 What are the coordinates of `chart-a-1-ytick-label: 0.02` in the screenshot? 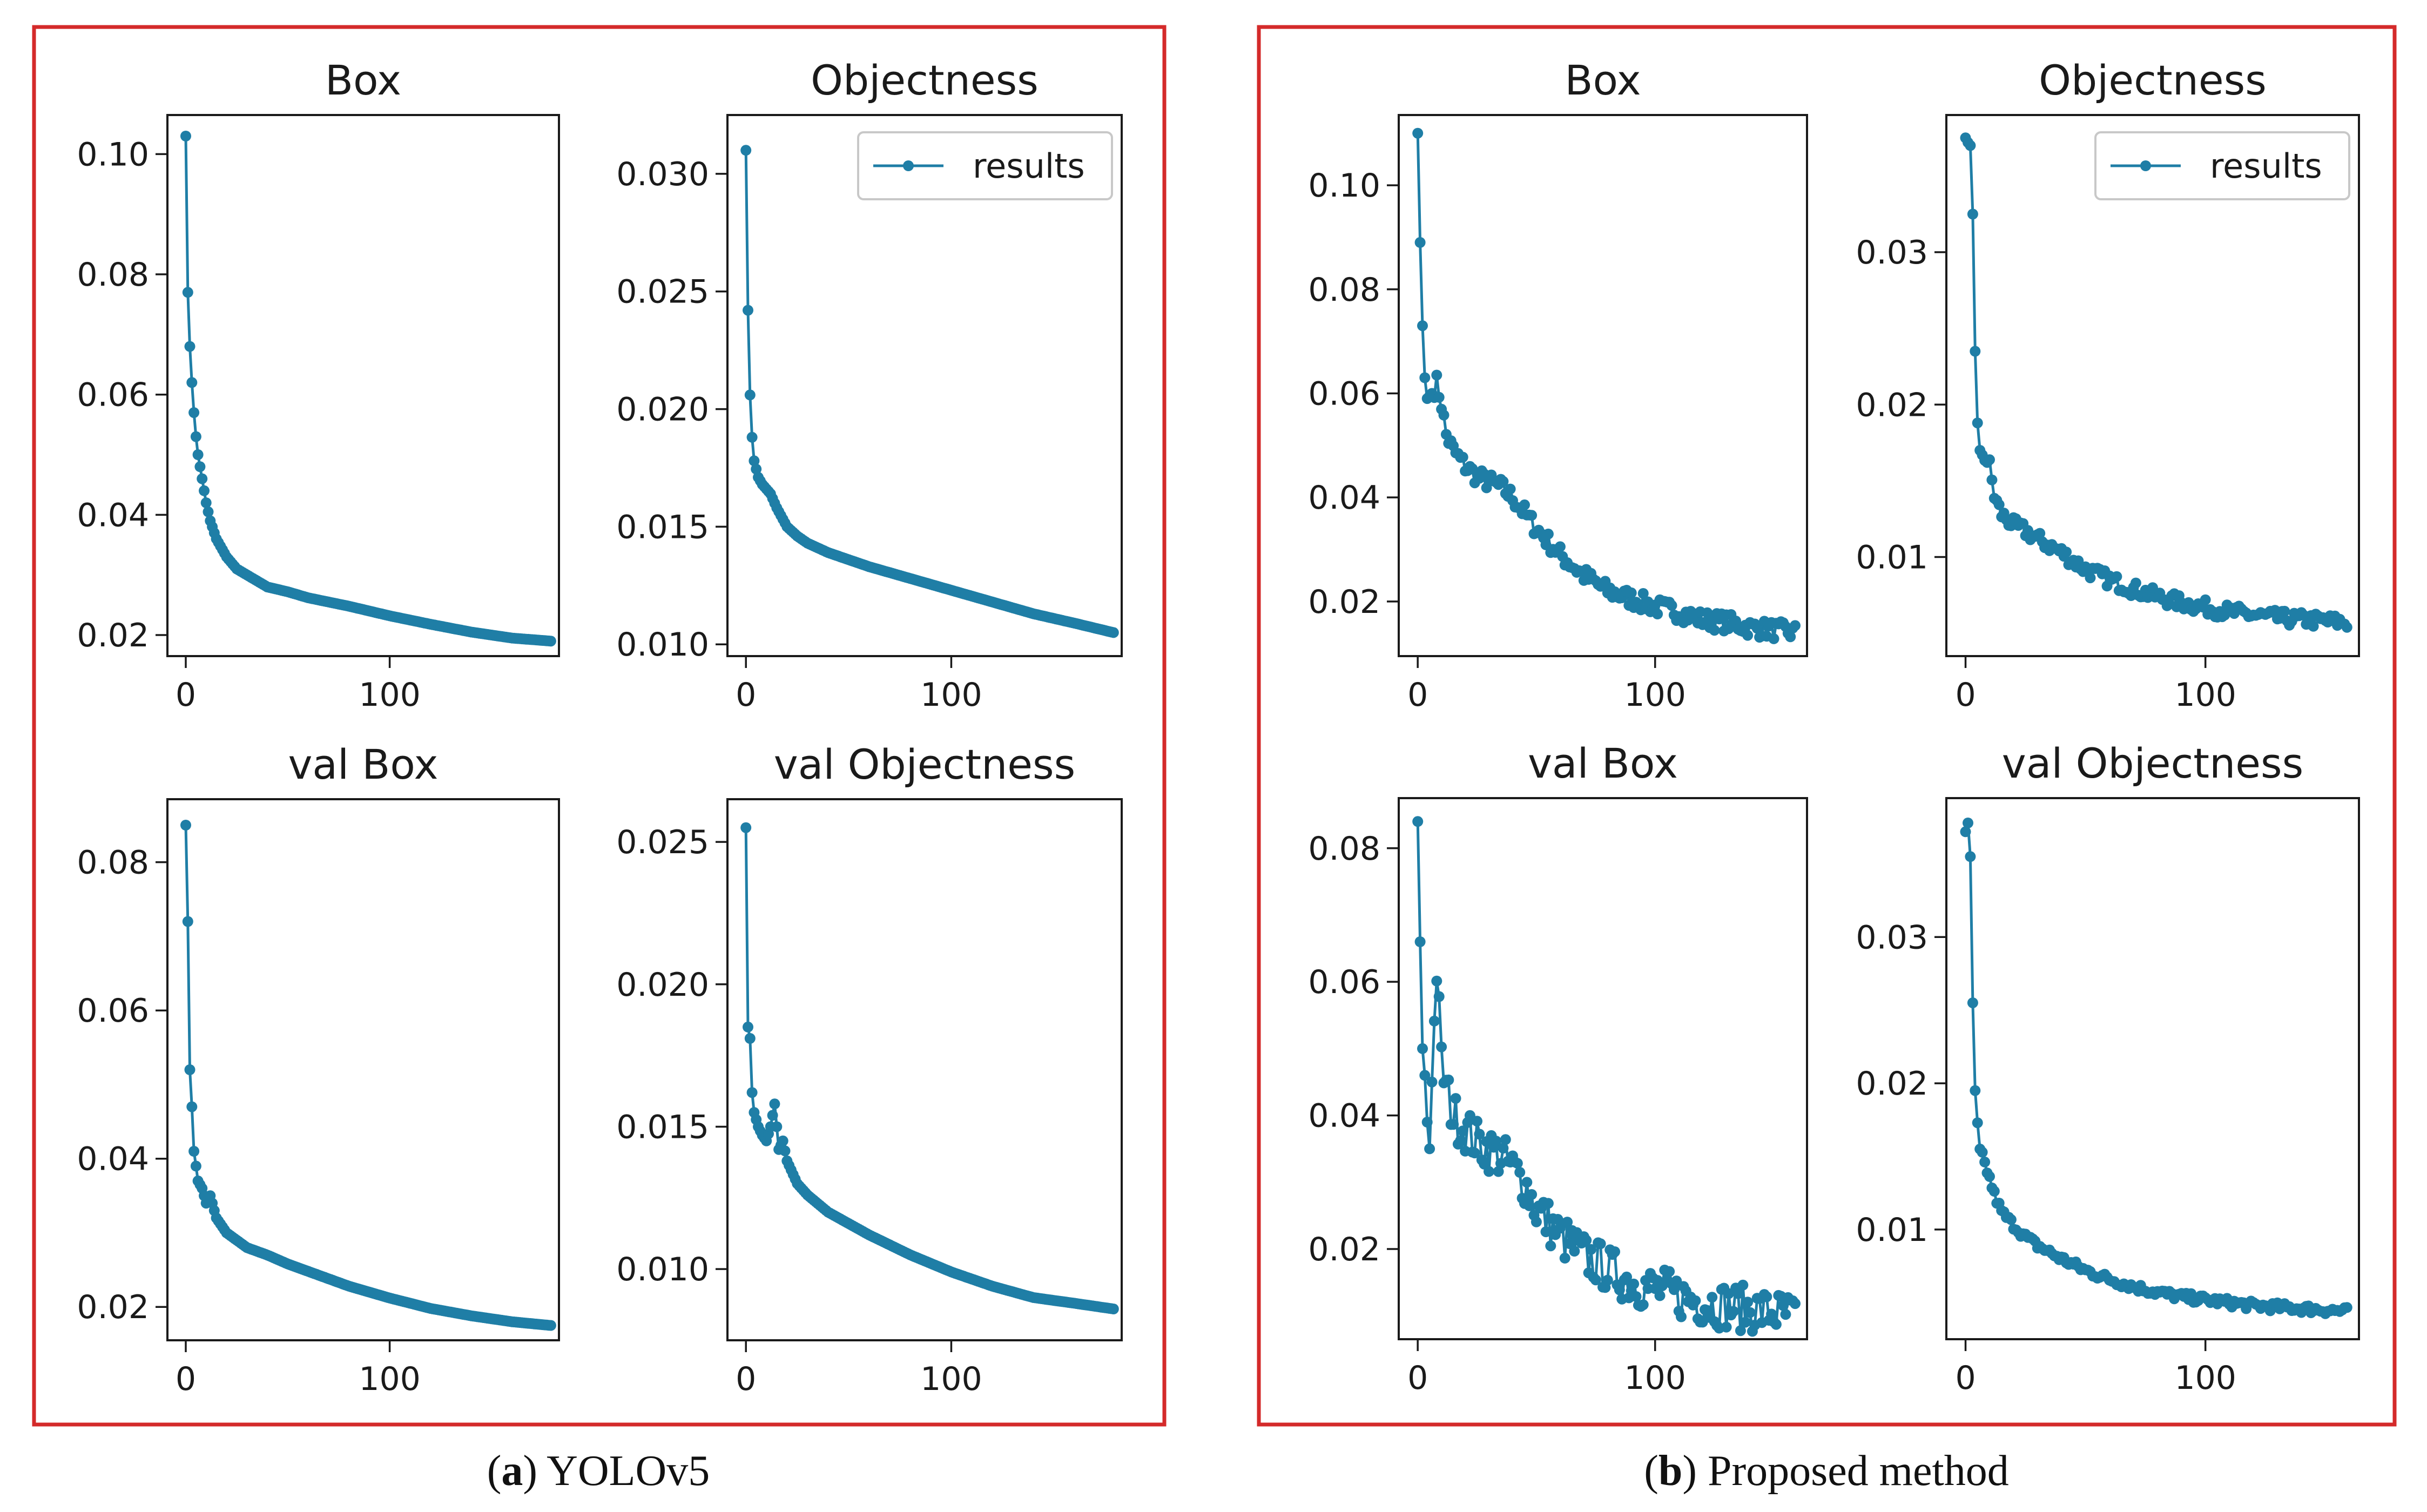 It's located at (113, 636).